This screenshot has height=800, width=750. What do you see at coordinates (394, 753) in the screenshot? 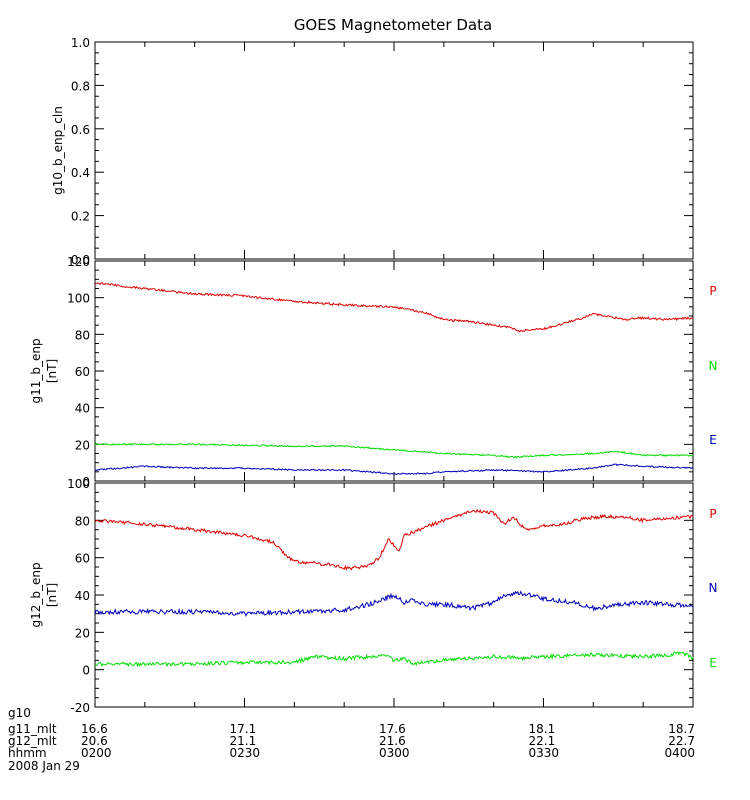
I see `footer-tick-value: 0300` at bounding box center [394, 753].